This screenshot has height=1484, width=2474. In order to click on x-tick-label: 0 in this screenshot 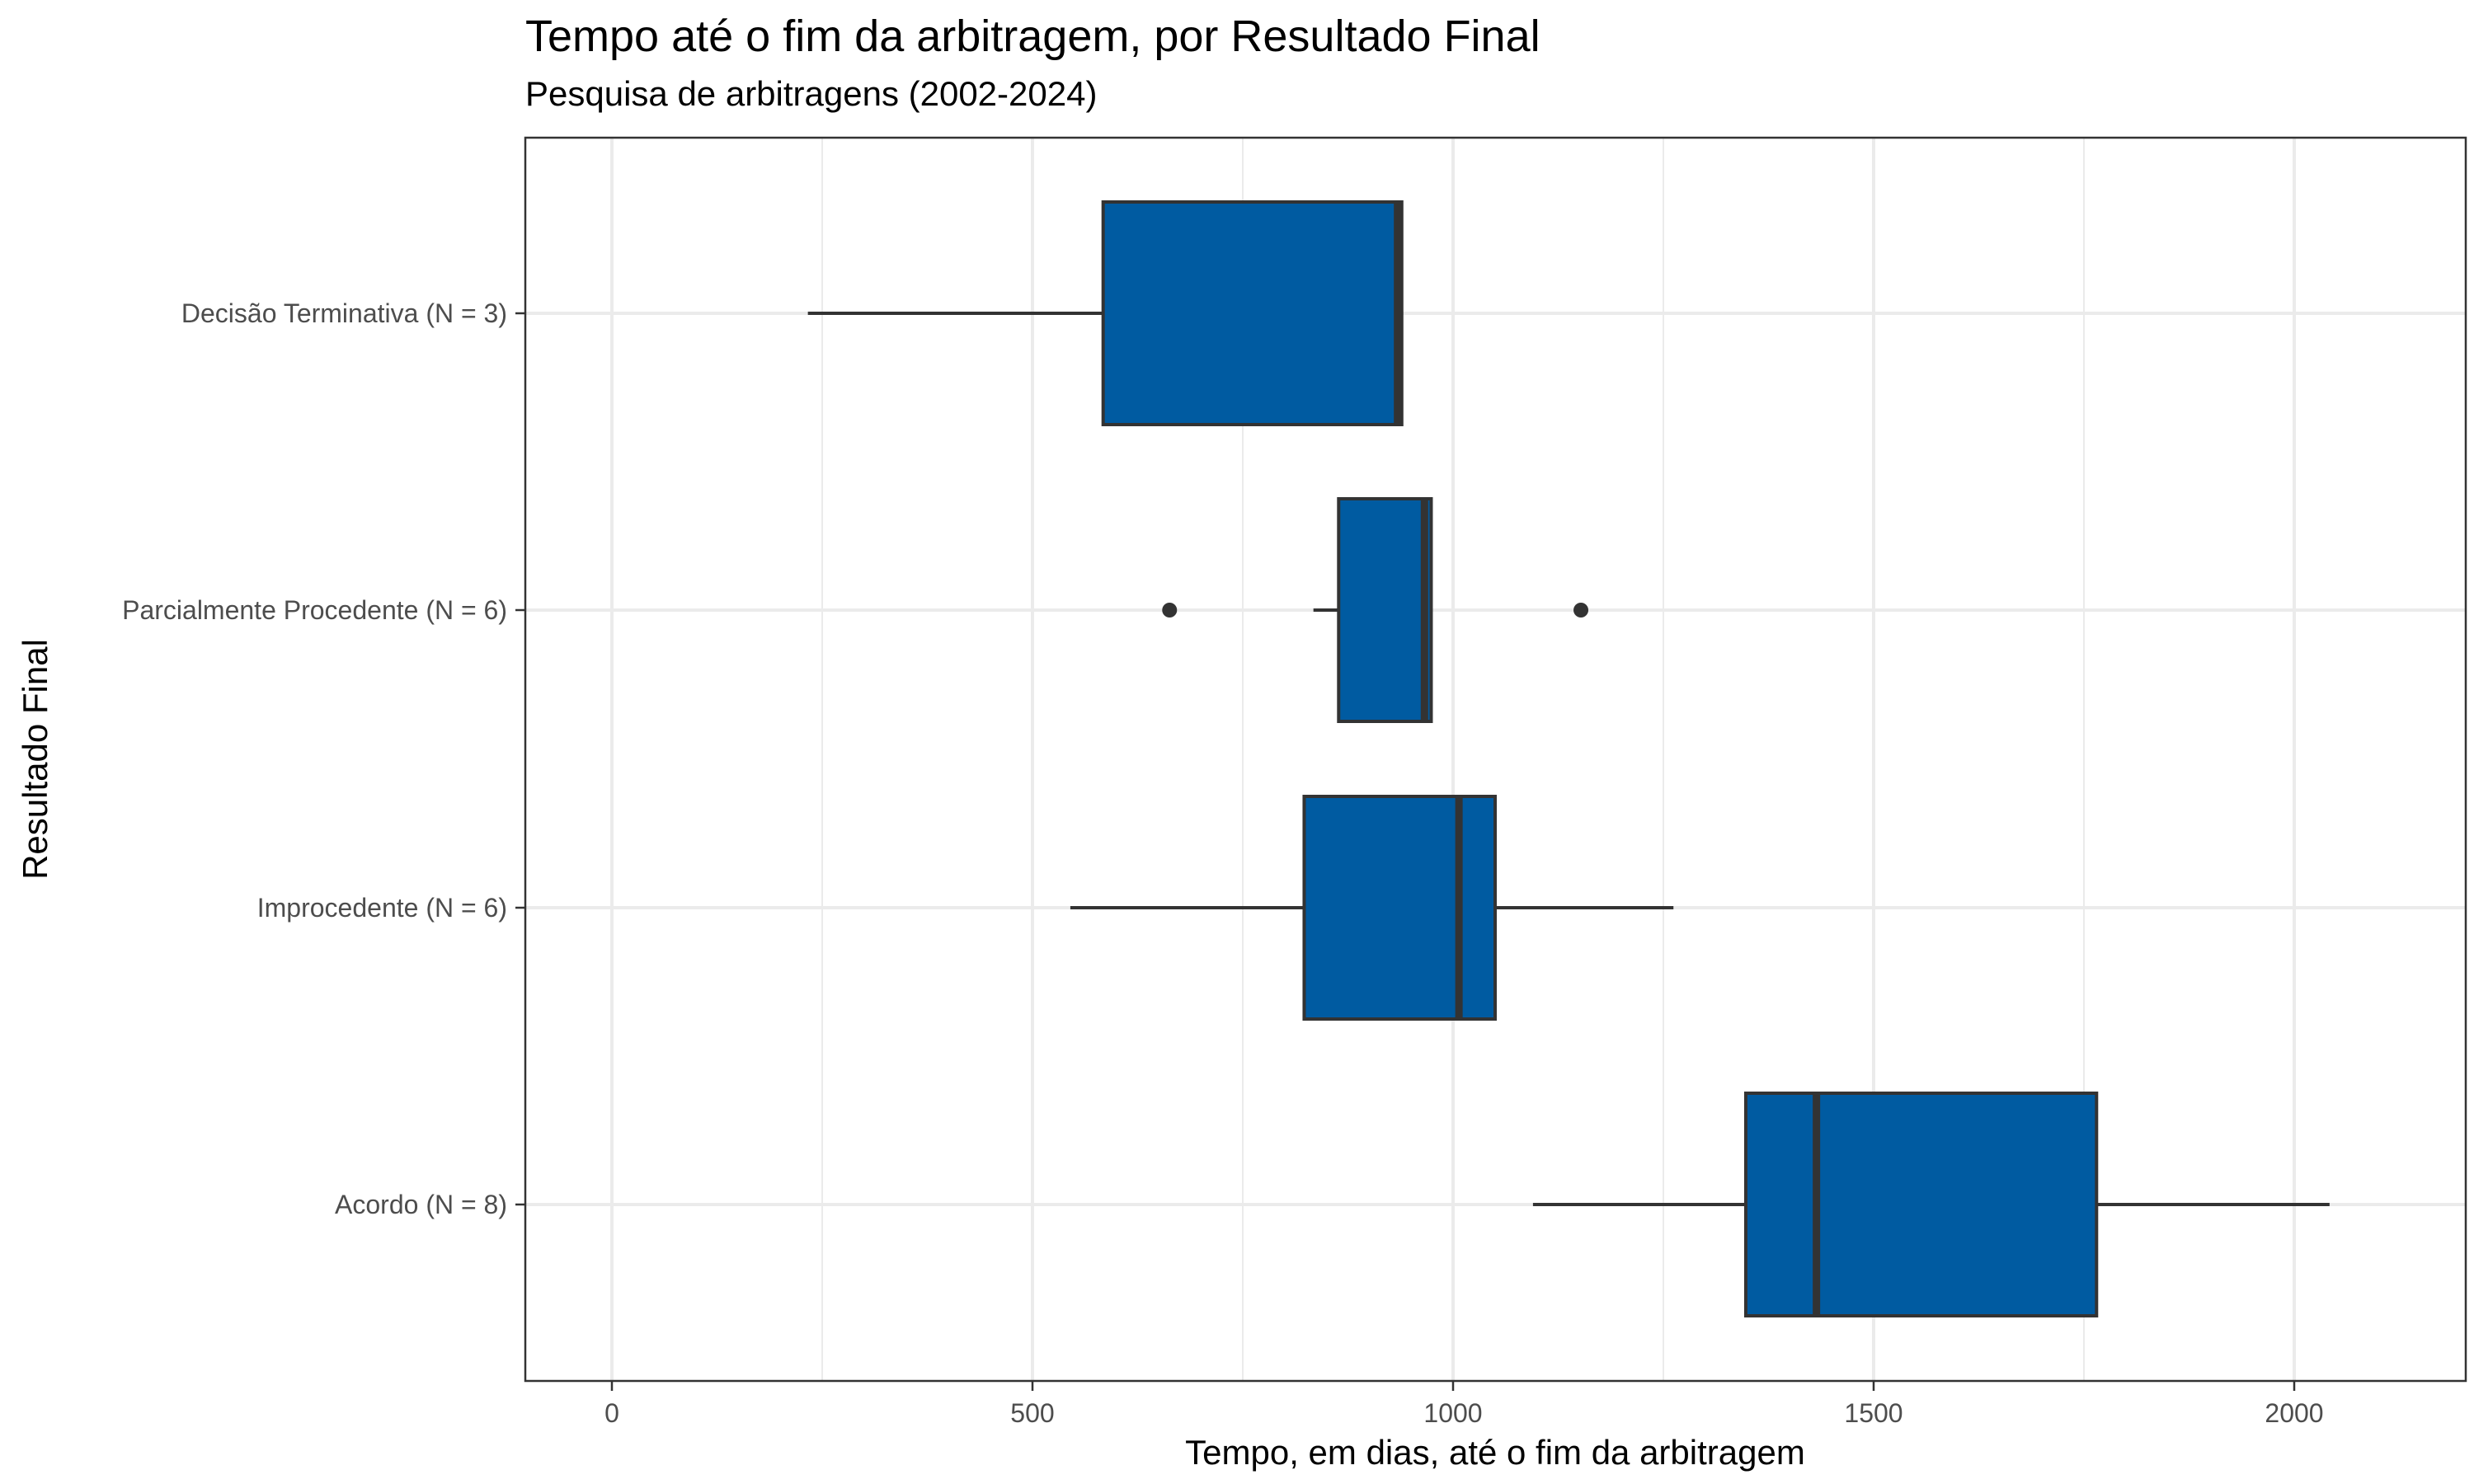, I will do `click(611, 1413)`.